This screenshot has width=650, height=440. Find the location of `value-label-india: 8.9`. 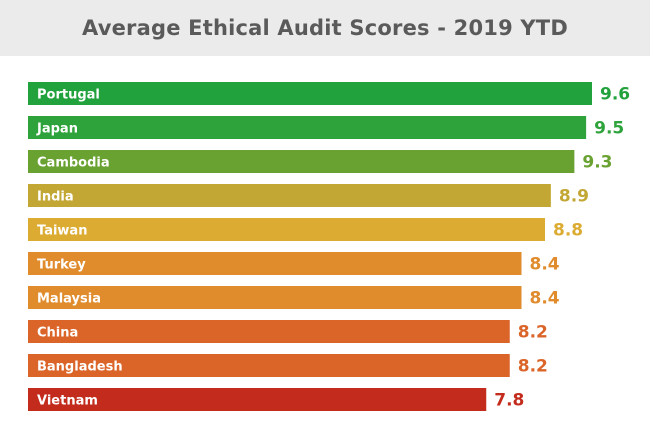

value-label-india: 8.9 is located at coordinates (574, 197).